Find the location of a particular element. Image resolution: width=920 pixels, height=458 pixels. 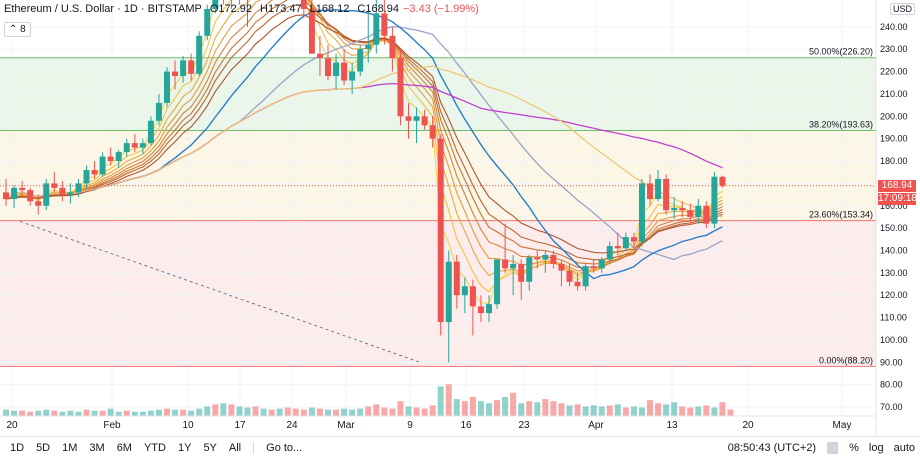

countdown-tag: 17:09:18 is located at coordinates (897, 199).